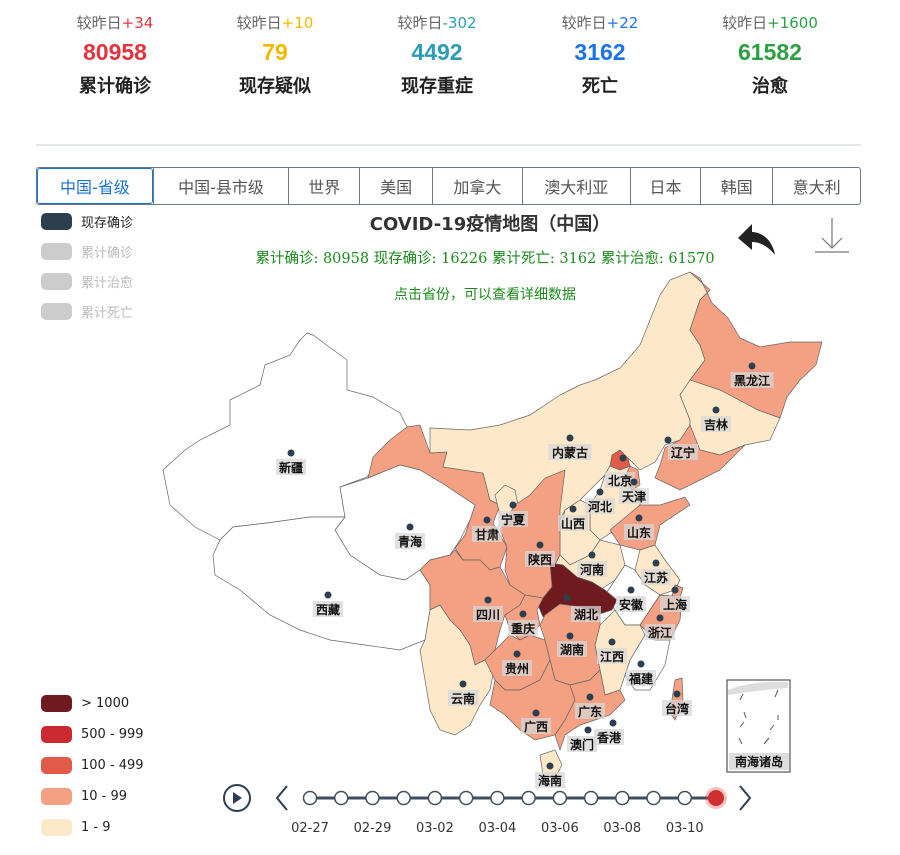  I want to click on stat-card: 较昨日+1600 61582 治愈, so click(770, 55).